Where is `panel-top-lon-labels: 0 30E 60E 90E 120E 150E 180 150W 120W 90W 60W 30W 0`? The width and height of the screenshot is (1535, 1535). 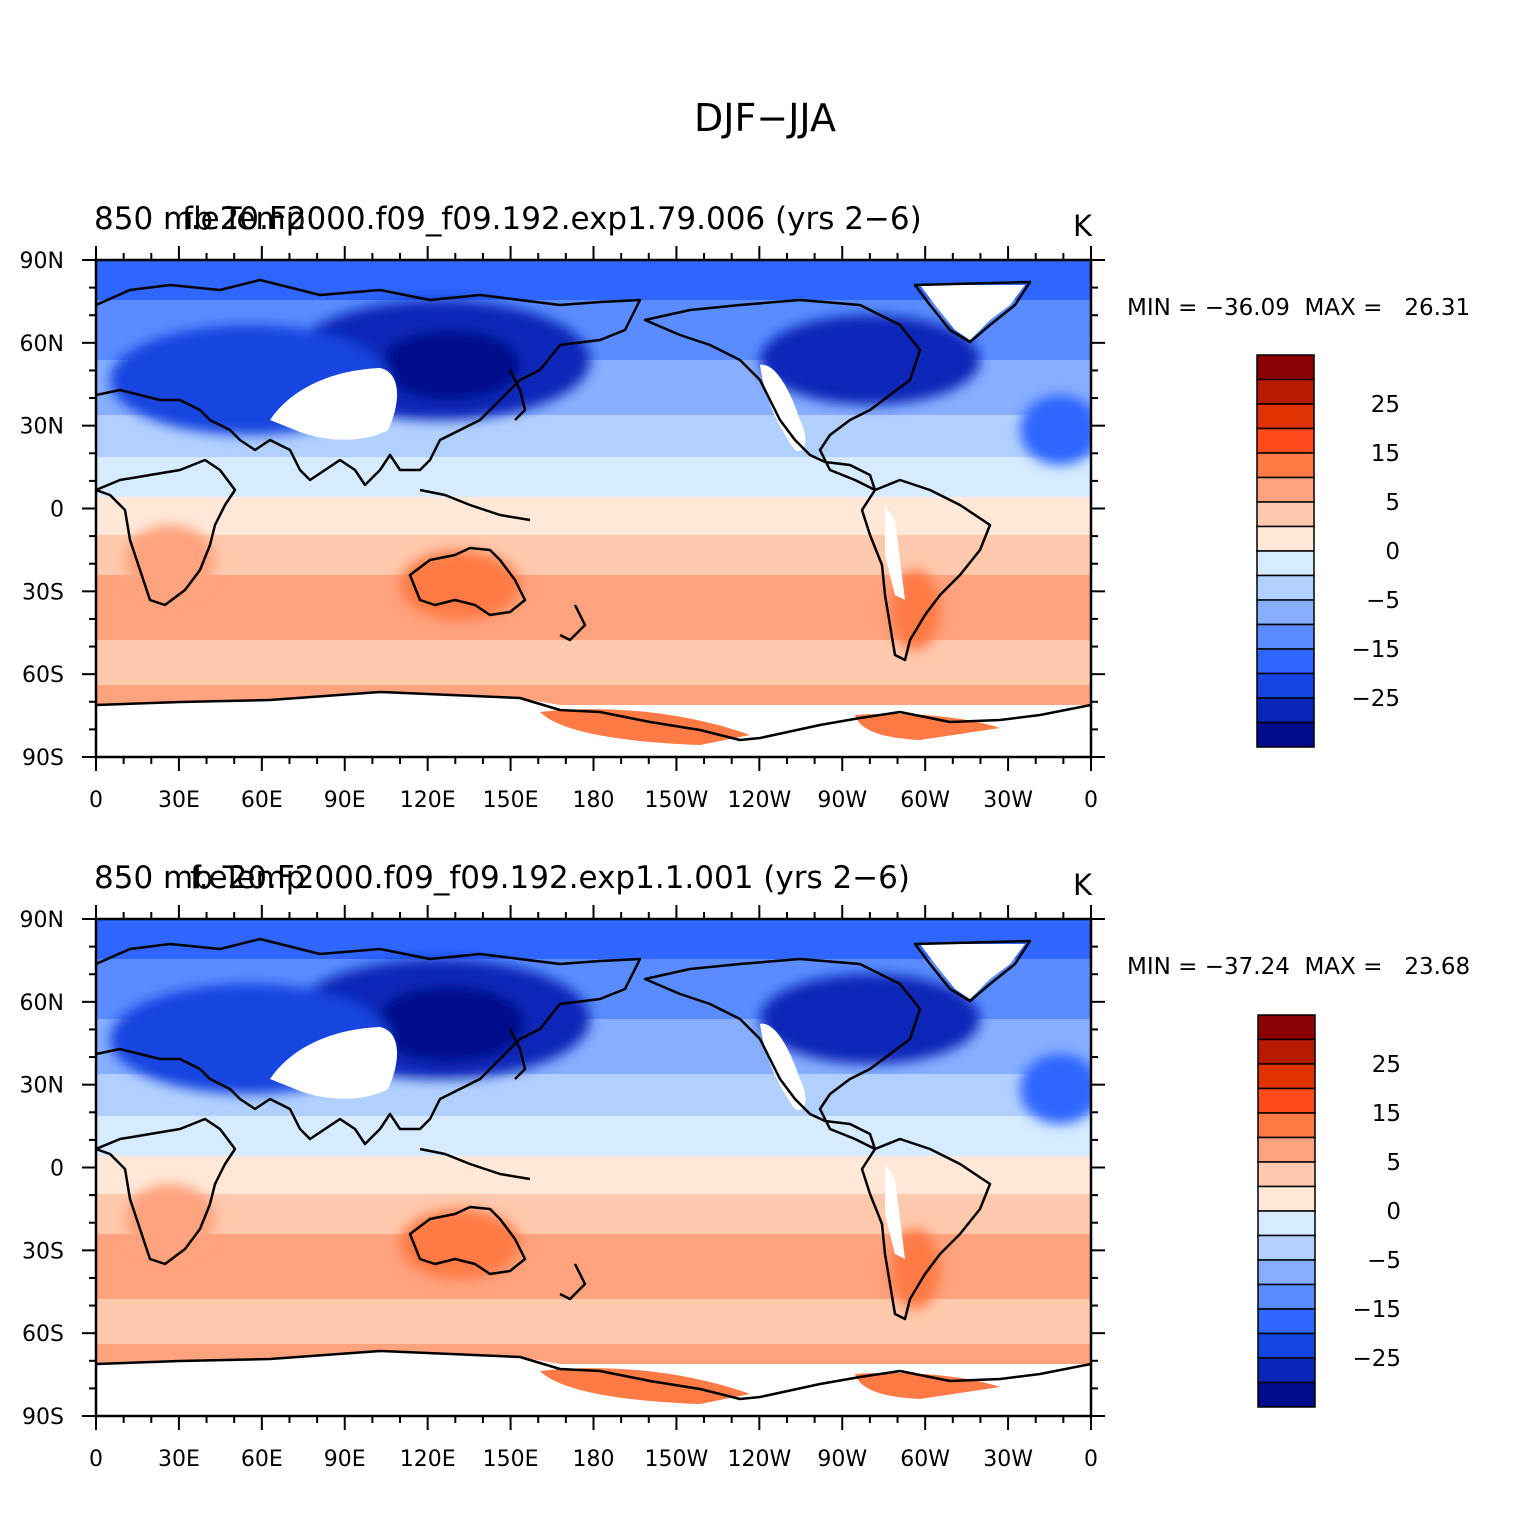 panel-top-lon-labels: 0 30E 60E 90E 120E 150E 180 150W 120W 90W 60W 30W 0 is located at coordinates (593, 800).